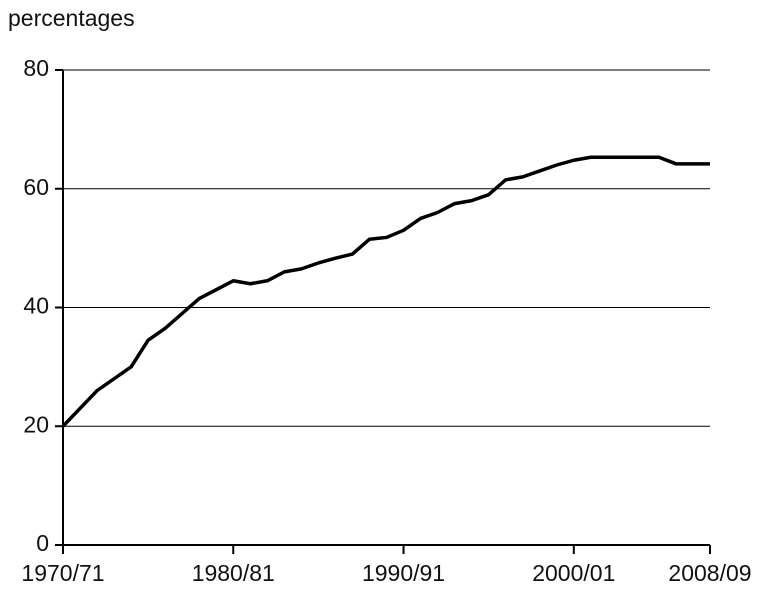 The image size is (765, 593). What do you see at coordinates (36, 306) in the screenshot?
I see `y-tick-label: 40` at bounding box center [36, 306].